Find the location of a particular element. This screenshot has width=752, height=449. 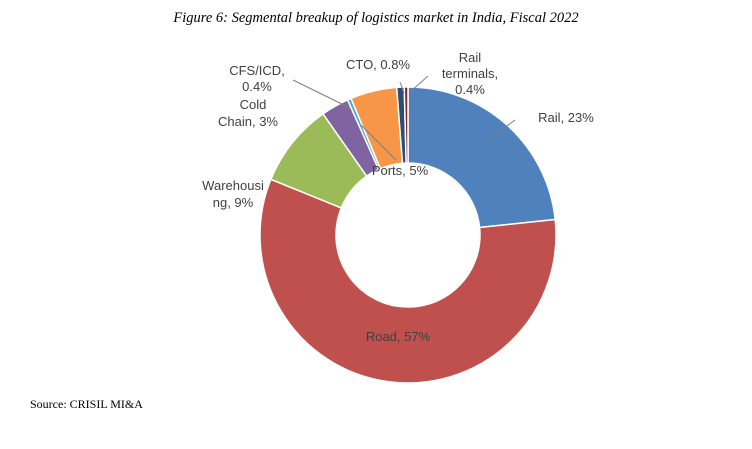

leader-line-cfs-icd is located at coordinates (321, 94).